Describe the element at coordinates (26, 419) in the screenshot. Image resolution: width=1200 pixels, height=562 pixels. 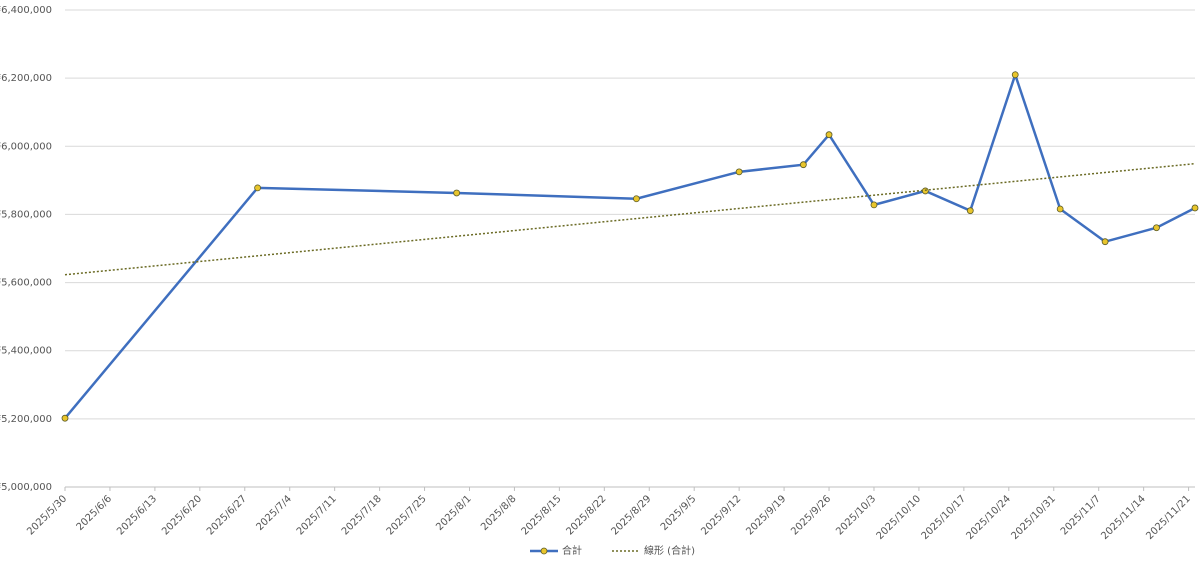
I see `y-tick-label: ¥5,200,000` at that location.